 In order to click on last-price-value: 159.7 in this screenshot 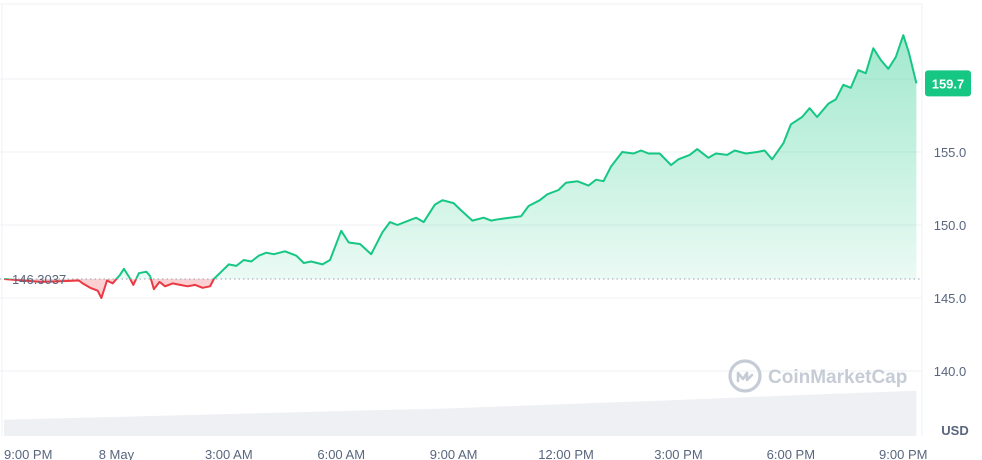, I will do `click(948, 83)`.